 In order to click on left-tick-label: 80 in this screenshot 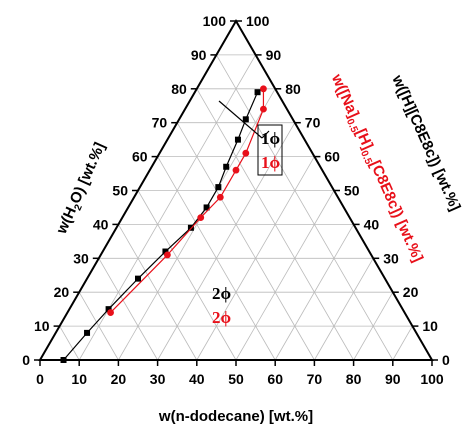, I will do `click(179, 89)`.